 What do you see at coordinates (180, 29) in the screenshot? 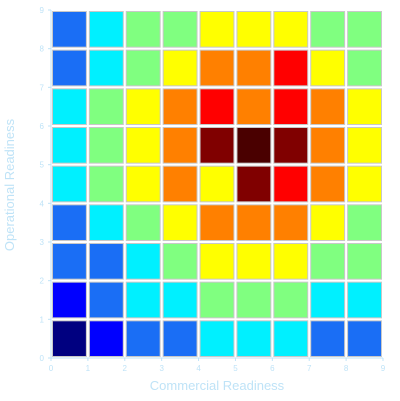
I see `heatmap-cell-r0-c3` at bounding box center [180, 29].